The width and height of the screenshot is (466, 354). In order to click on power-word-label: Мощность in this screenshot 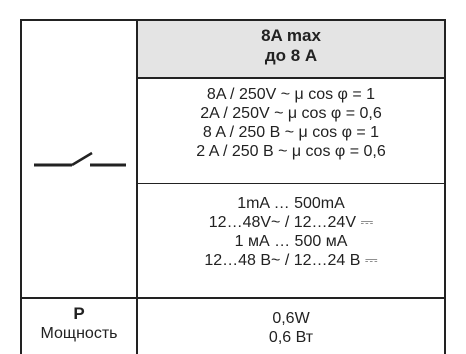, I will do `click(79, 333)`.